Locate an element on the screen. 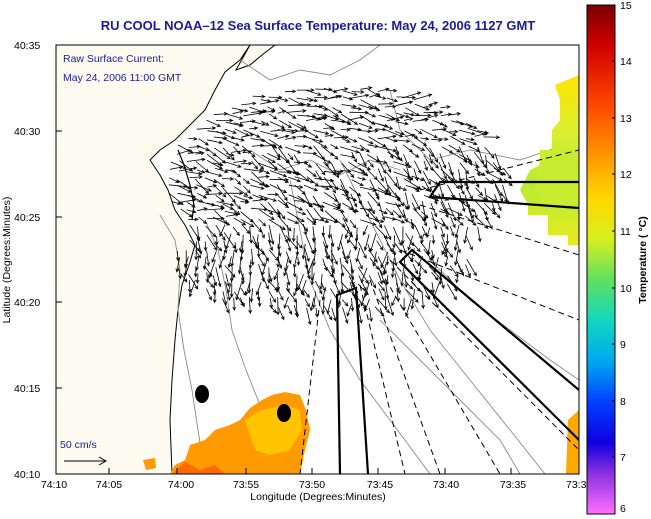 This screenshot has height=519, width=651. y-tick-label: 40:25 is located at coordinates (27, 218).